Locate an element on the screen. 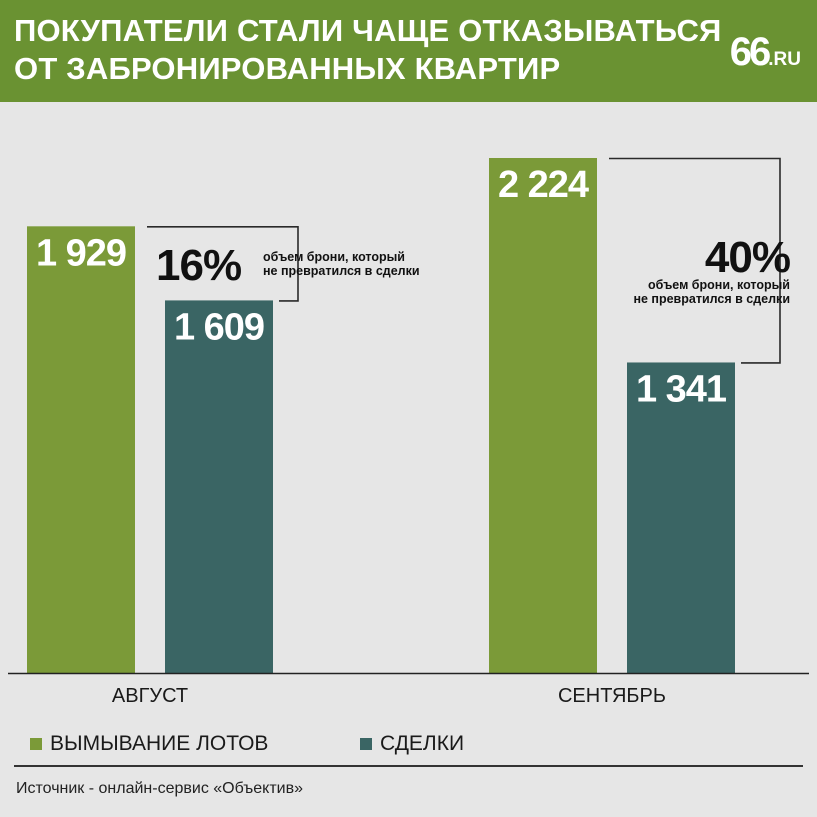 This screenshot has height=817, width=817. category-label: СЕНТЯБРЬ is located at coordinates (612, 696).